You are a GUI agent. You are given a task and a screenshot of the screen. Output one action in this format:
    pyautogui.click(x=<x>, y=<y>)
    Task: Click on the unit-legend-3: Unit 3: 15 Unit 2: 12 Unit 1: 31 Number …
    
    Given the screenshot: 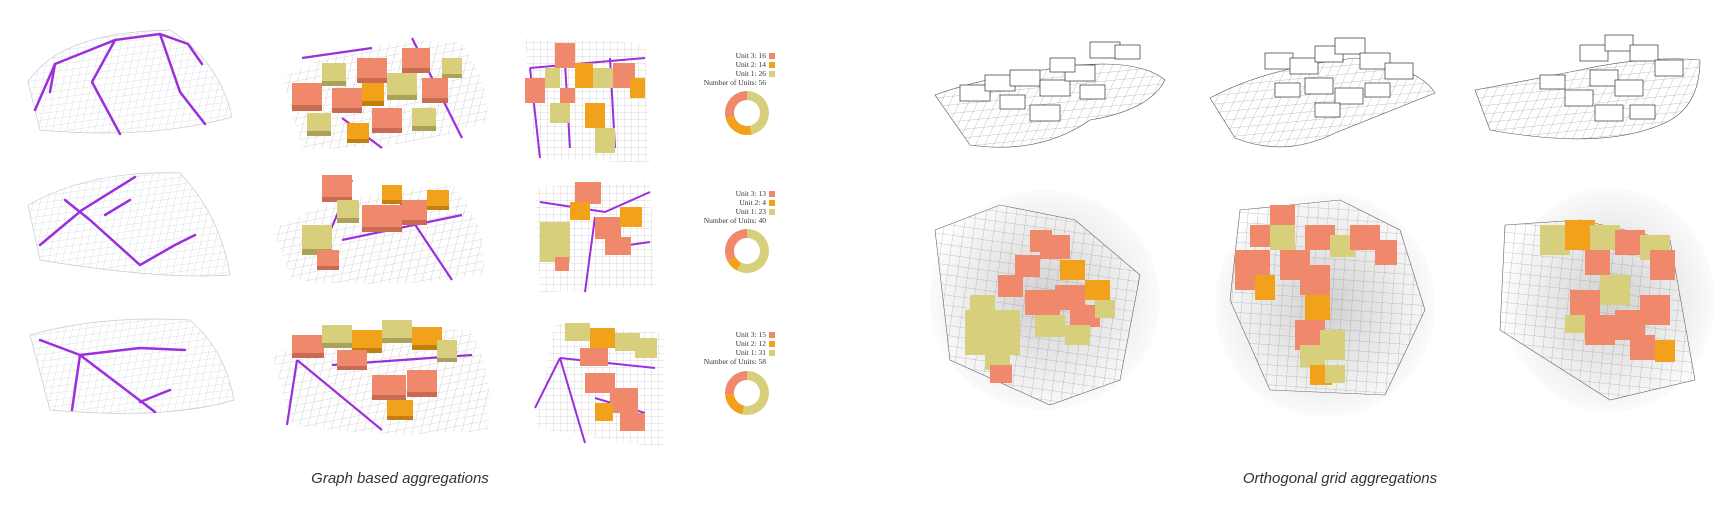 What is the action you would take?
    pyautogui.click(x=715, y=348)
    